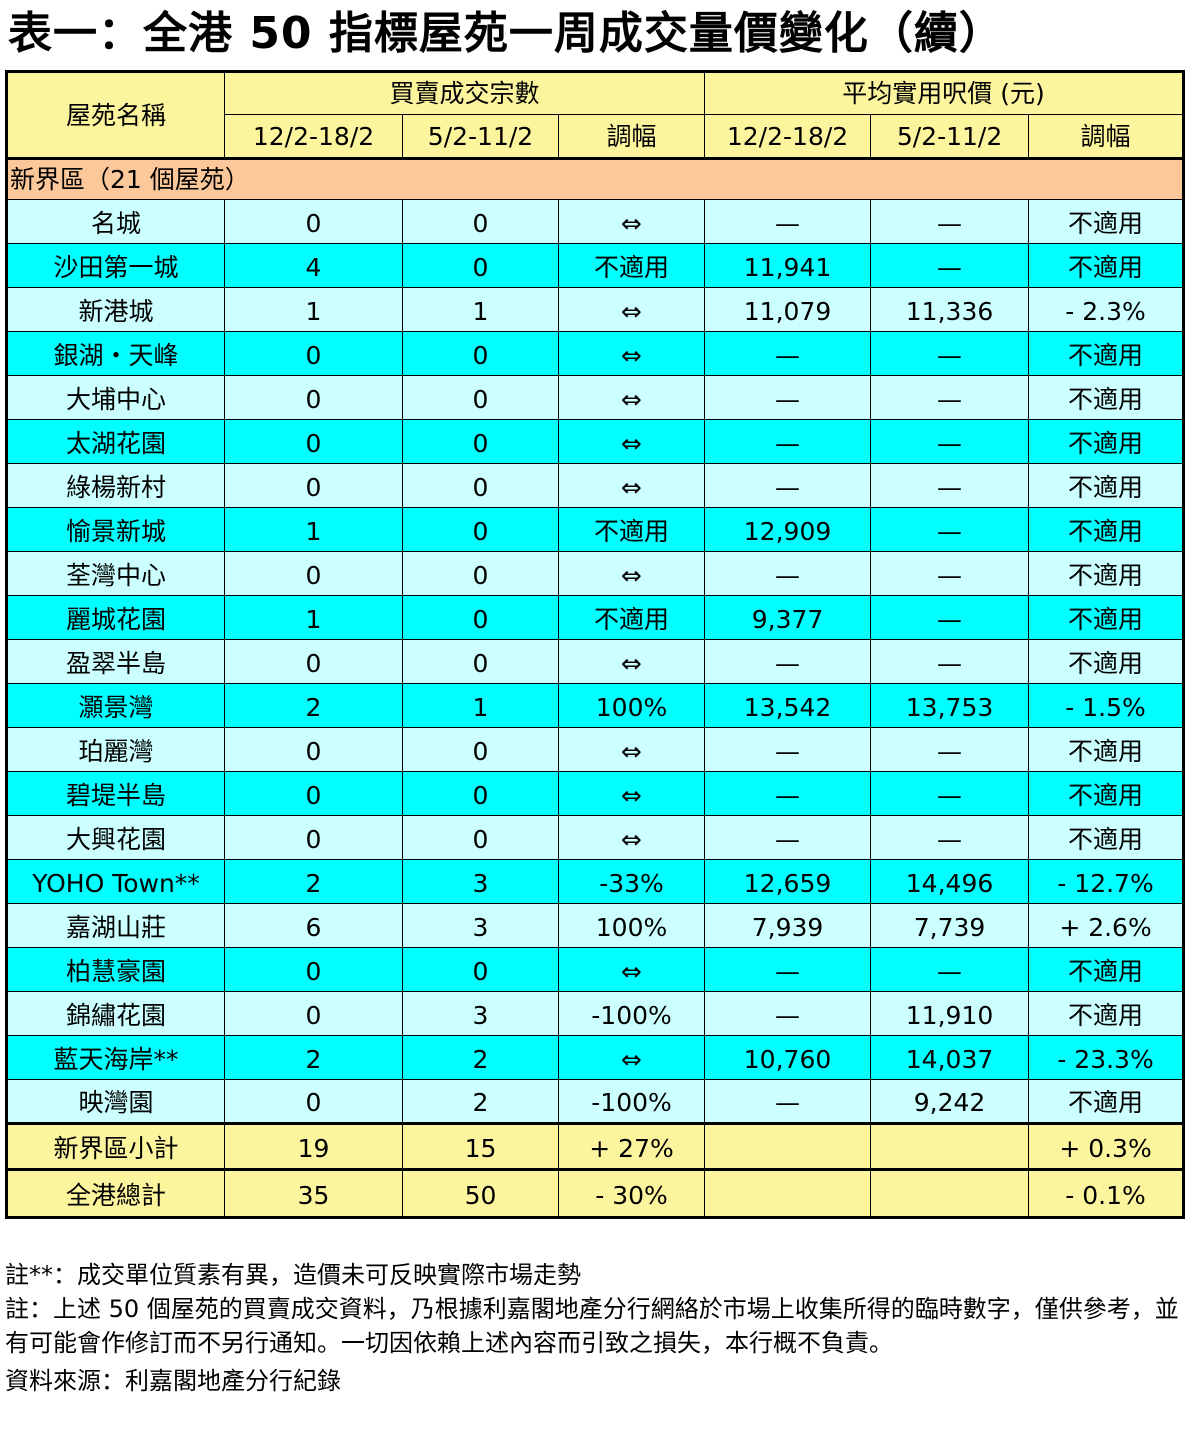 The image size is (1187, 1445). Describe the element at coordinates (480, 1101) in the screenshot. I see `volume-previous-cell: 2` at that location.